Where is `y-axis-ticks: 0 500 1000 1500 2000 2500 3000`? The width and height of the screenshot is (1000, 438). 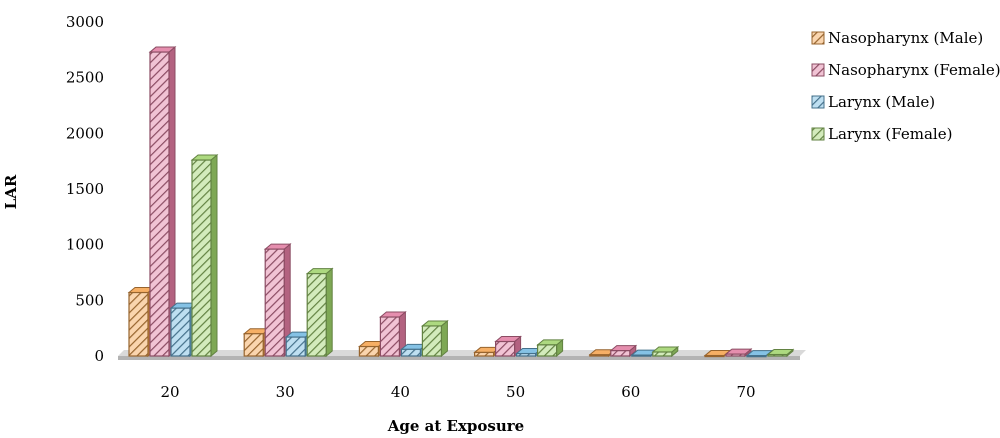 y-axis-ticks: 0 500 1000 1500 2000 2500 3000 is located at coordinates (85, 189).